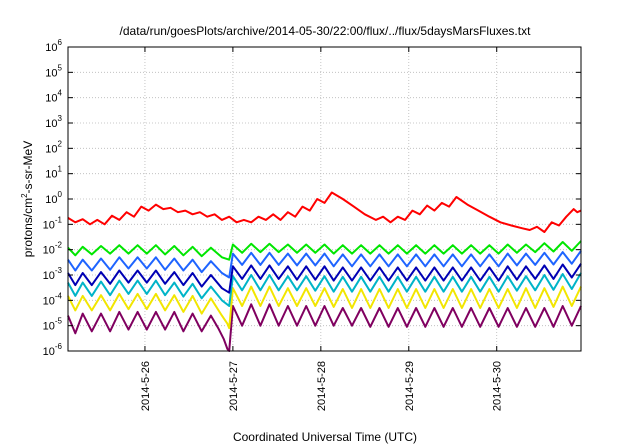 Image resolution: width=640 pixels, height=448 pixels. I want to click on y-tick-exponent: 0, so click(60, 194).